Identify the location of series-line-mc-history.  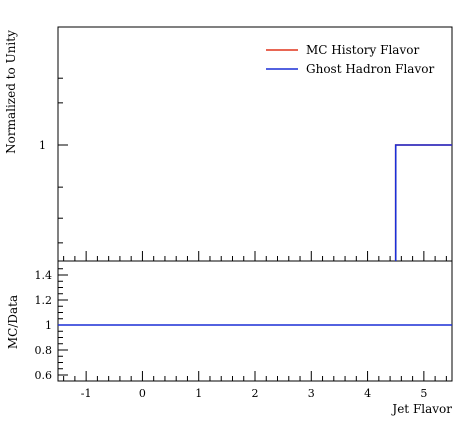
(423, 202).